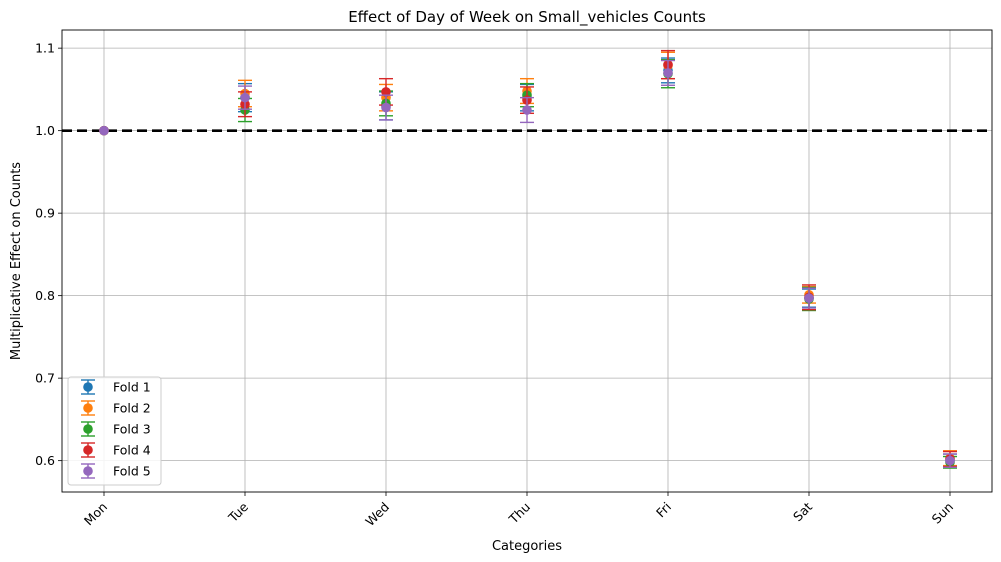 Image resolution: width=1001 pixels, height=562 pixels. Describe the element at coordinates (132, 450) in the screenshot. I see `legend-label: Fold 4` at that location.